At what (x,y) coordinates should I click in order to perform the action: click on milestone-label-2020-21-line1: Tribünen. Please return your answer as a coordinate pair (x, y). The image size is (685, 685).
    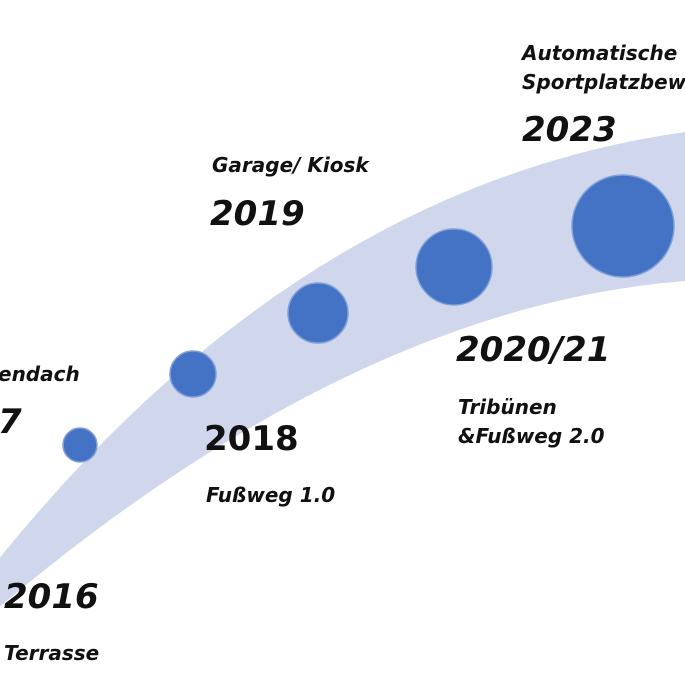
    Looking at the image, I should click on (507, 407).